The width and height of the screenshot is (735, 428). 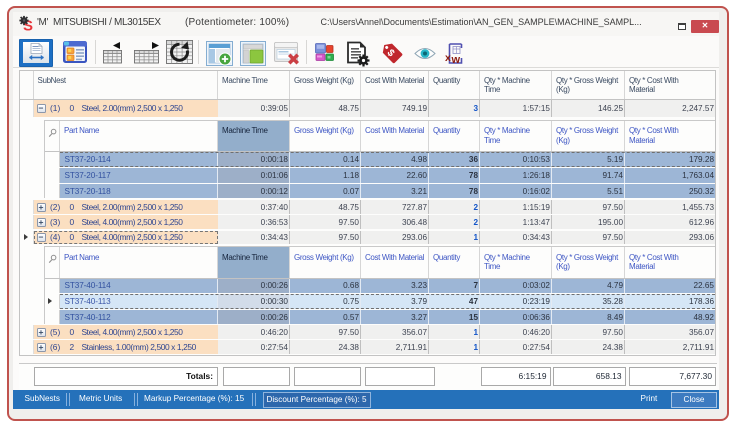 What do you see at coordinates (456, 59) in the screenshot?
I see `svg-text: w` at bounding box center [456, 59].